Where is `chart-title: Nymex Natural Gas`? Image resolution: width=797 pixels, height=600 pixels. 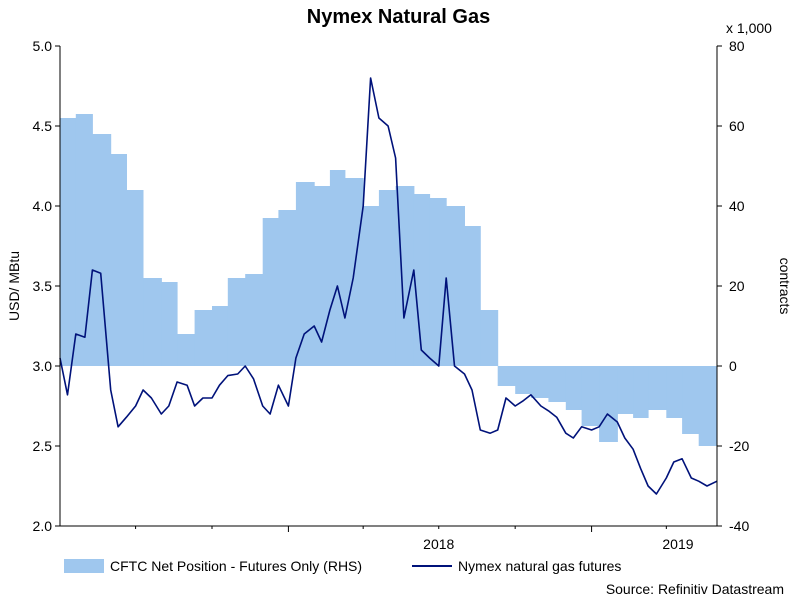 chart-title: Nymex Natural Gas is located at coordinates (398, 17).